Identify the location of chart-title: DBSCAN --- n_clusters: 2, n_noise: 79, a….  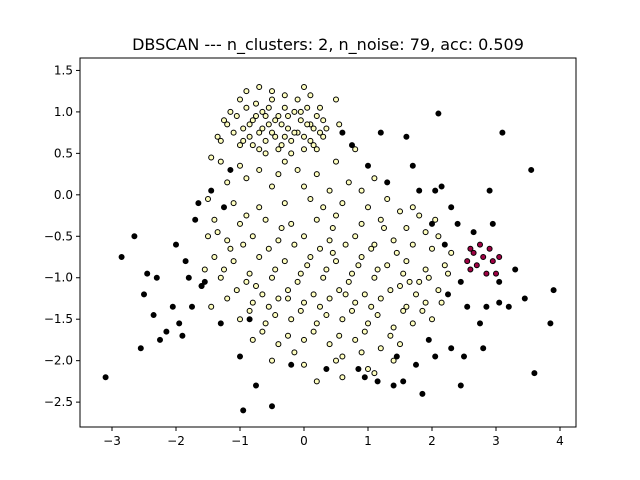
(328, 45).